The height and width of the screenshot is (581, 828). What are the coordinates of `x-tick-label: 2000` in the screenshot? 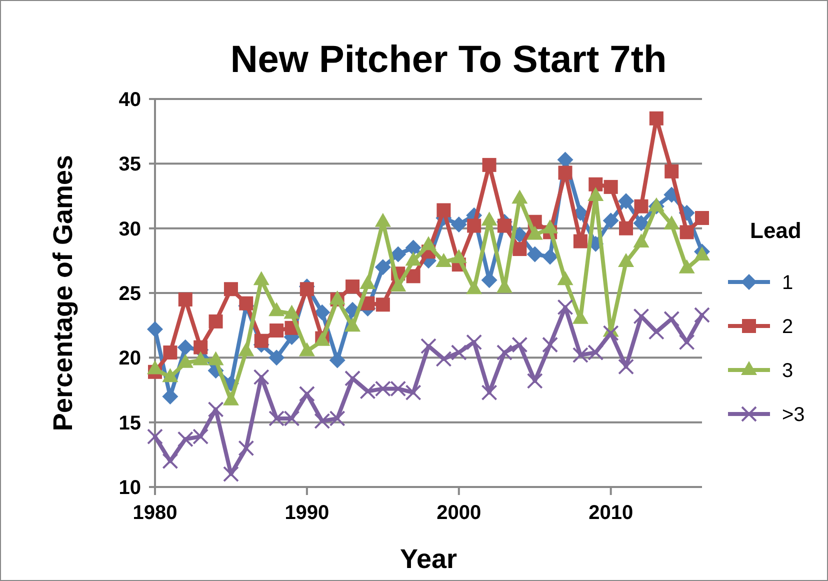 It's located at (459, 513).